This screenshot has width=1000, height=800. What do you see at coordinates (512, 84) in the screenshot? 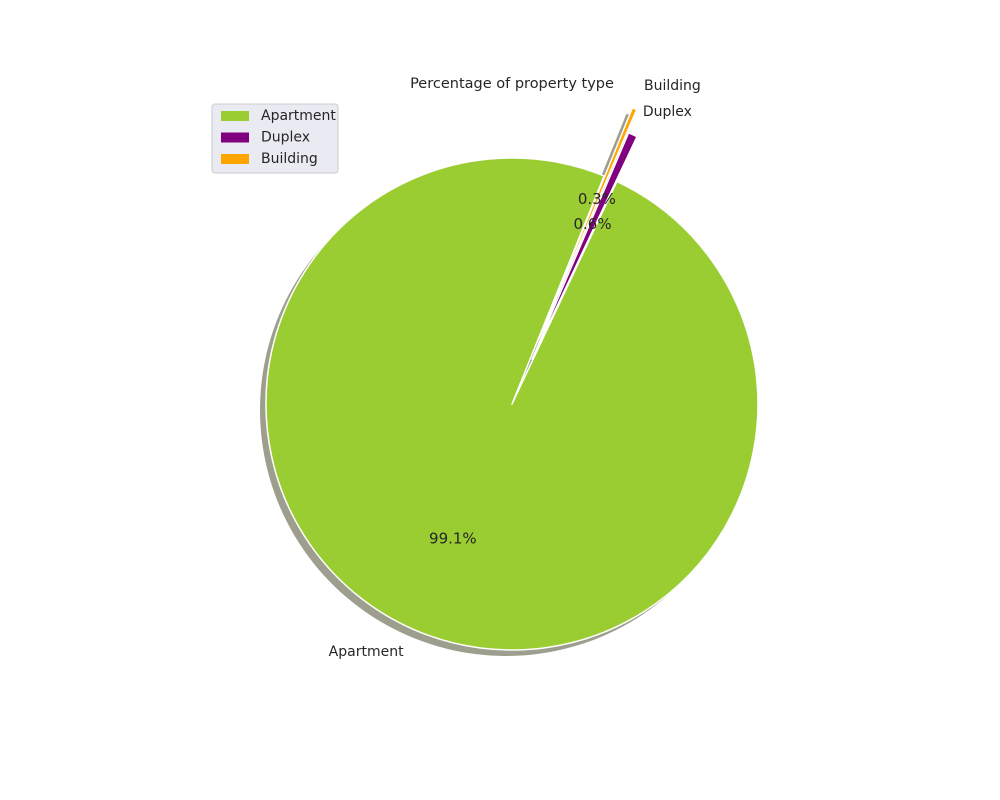
I see `chart-title: Percentage of property type` at bounding box center [512, 84].